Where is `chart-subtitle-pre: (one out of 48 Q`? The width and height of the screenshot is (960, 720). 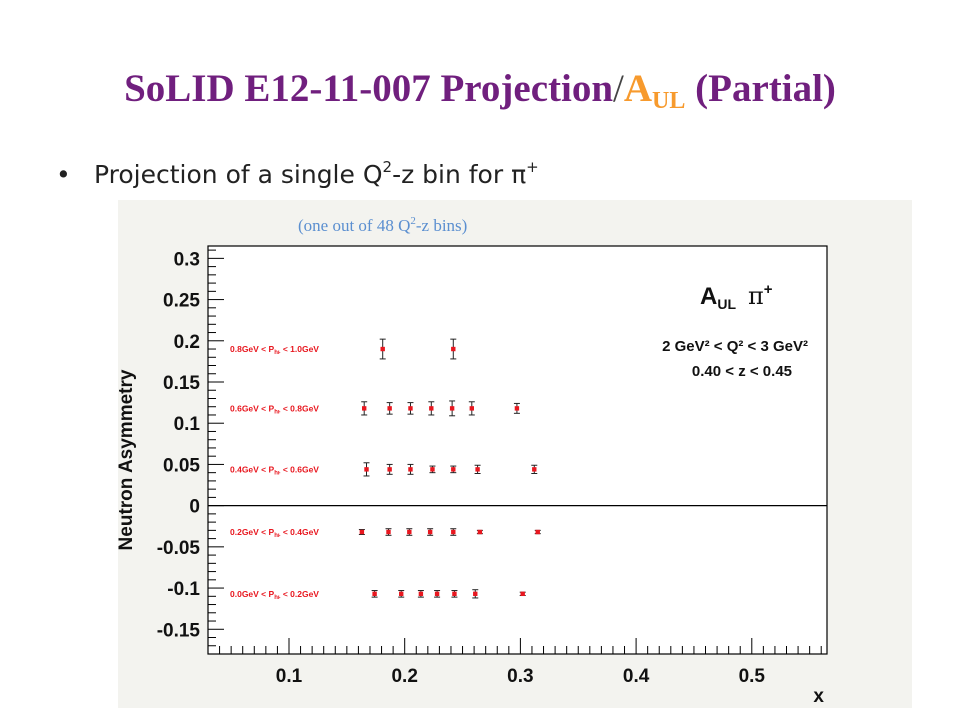 chart-subtitle-pre: (one out of 48 Q is located at coordinates (354, 225).